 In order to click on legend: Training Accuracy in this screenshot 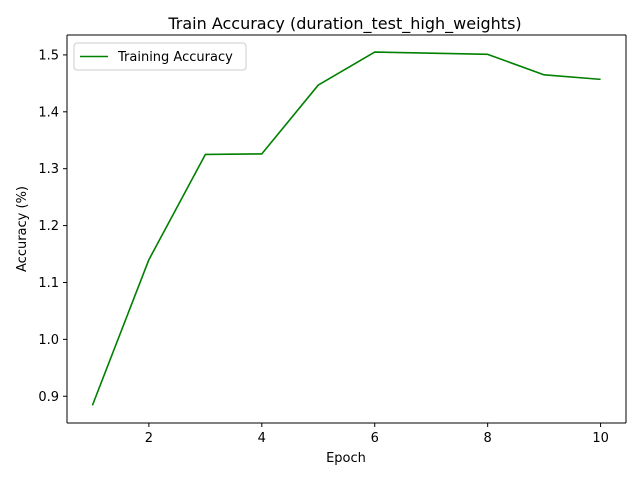, I will do `click(160, 56)`.